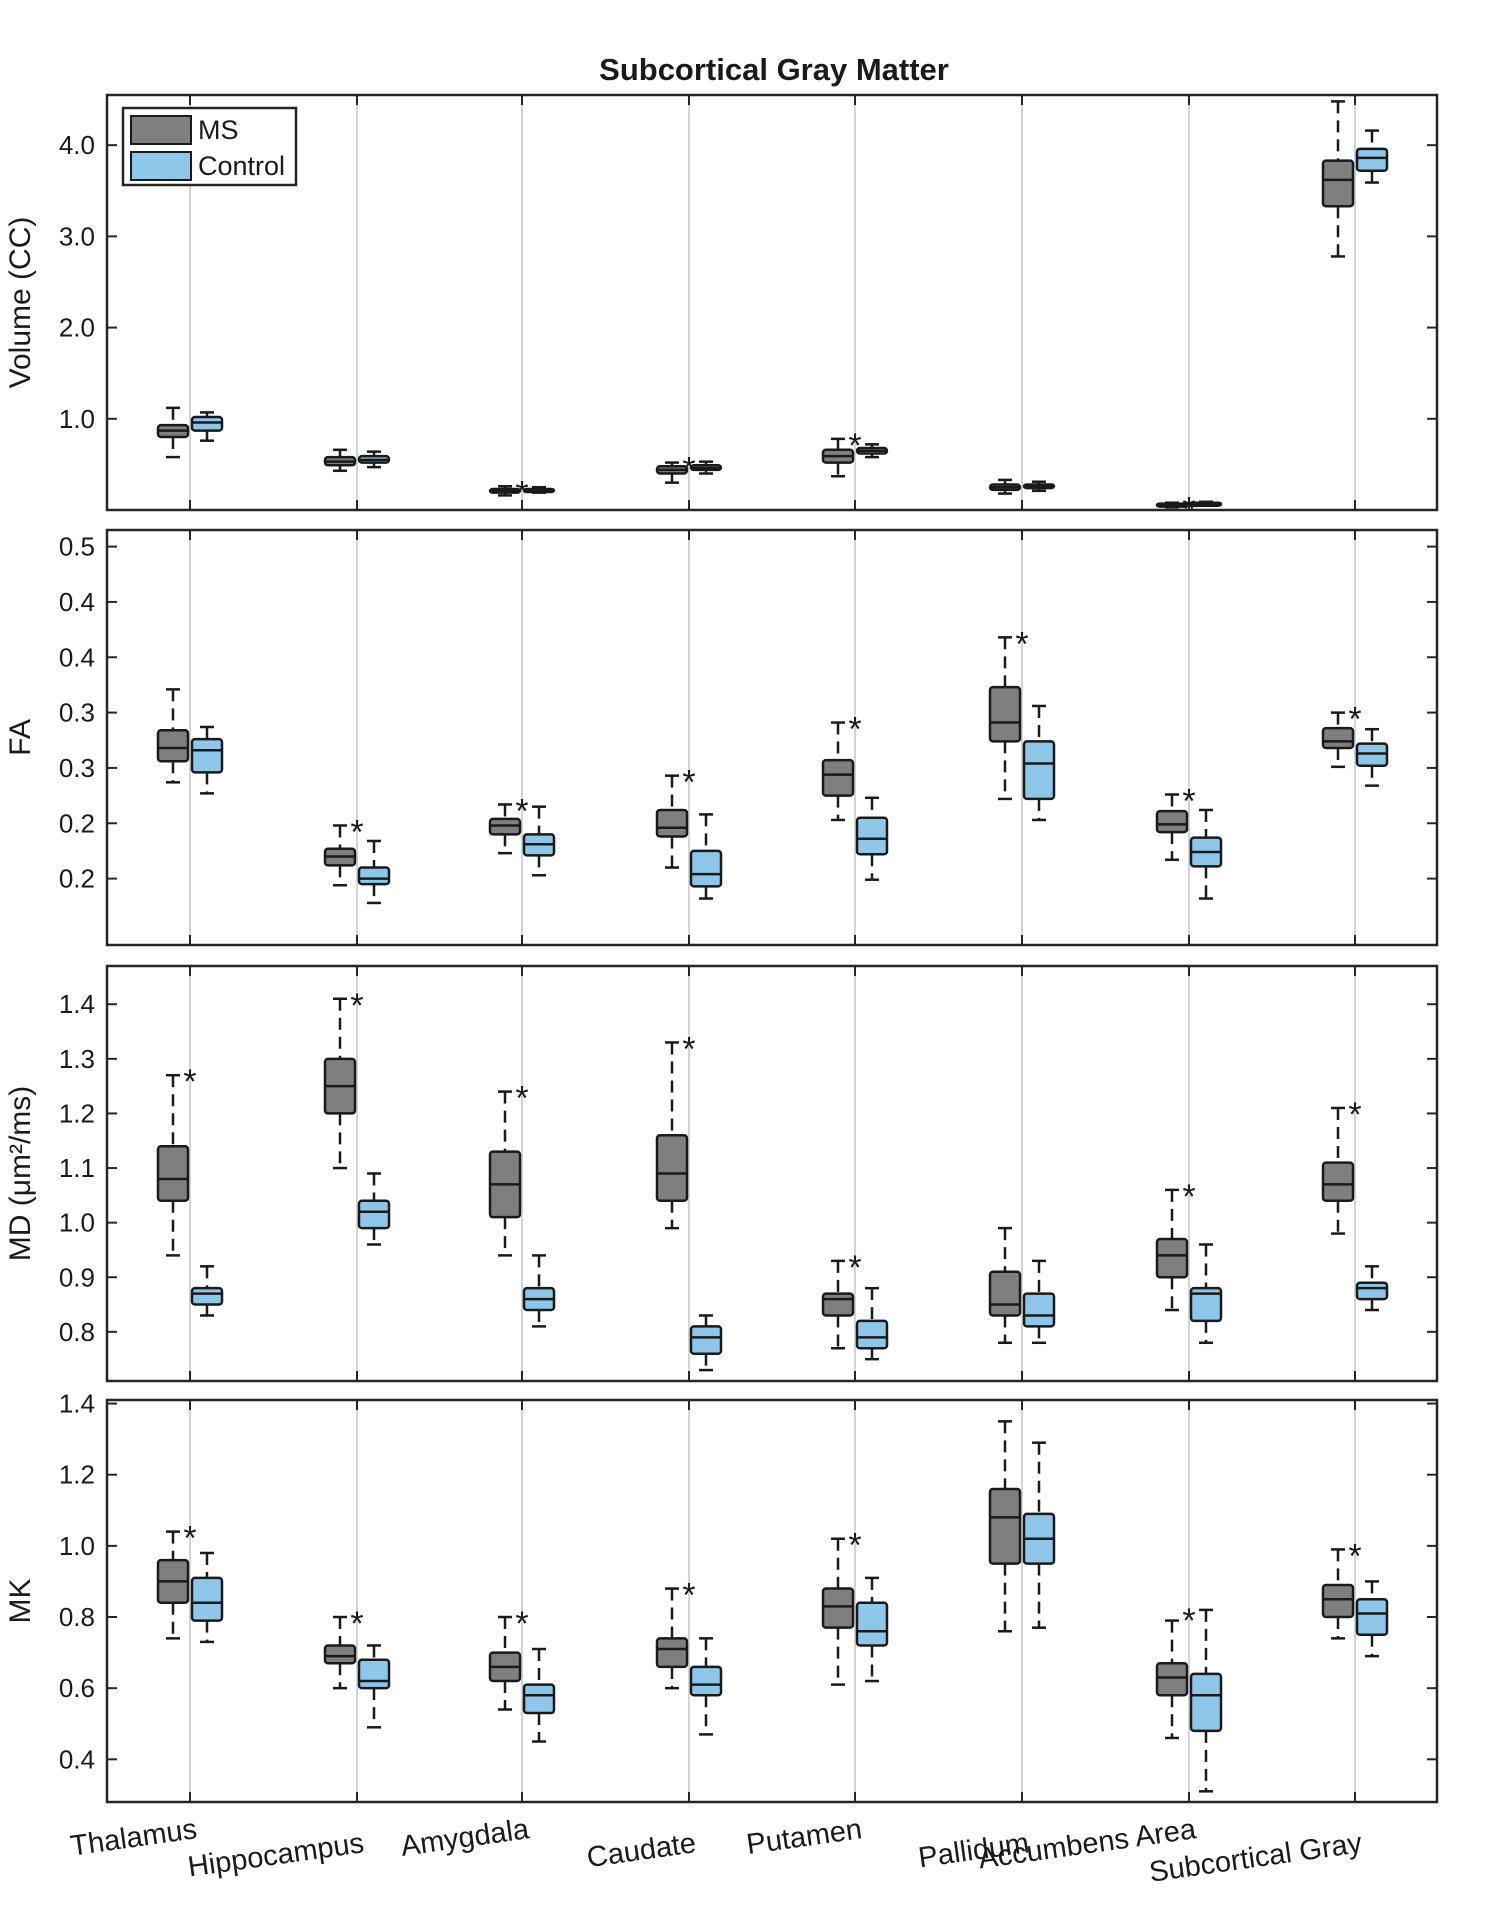 This screenshot has width=1500, height=1908. I want to click on legend-swatch-control, so click(161, 166).